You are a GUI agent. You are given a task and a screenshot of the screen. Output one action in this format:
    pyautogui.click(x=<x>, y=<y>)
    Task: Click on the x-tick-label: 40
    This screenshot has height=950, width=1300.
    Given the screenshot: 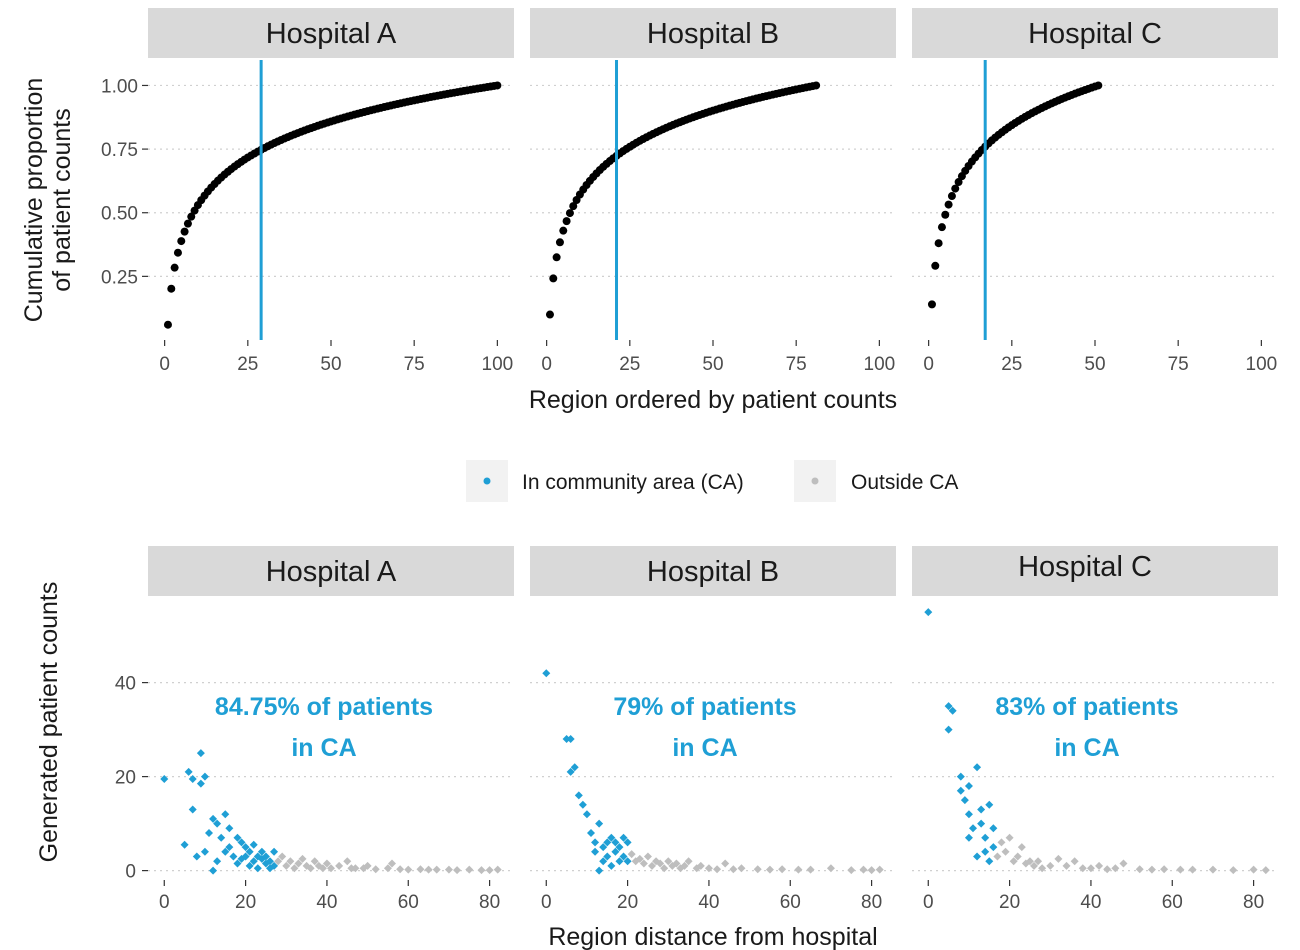 What is the action you would take?
    pyautogui.click(x=1090, y=902)
    